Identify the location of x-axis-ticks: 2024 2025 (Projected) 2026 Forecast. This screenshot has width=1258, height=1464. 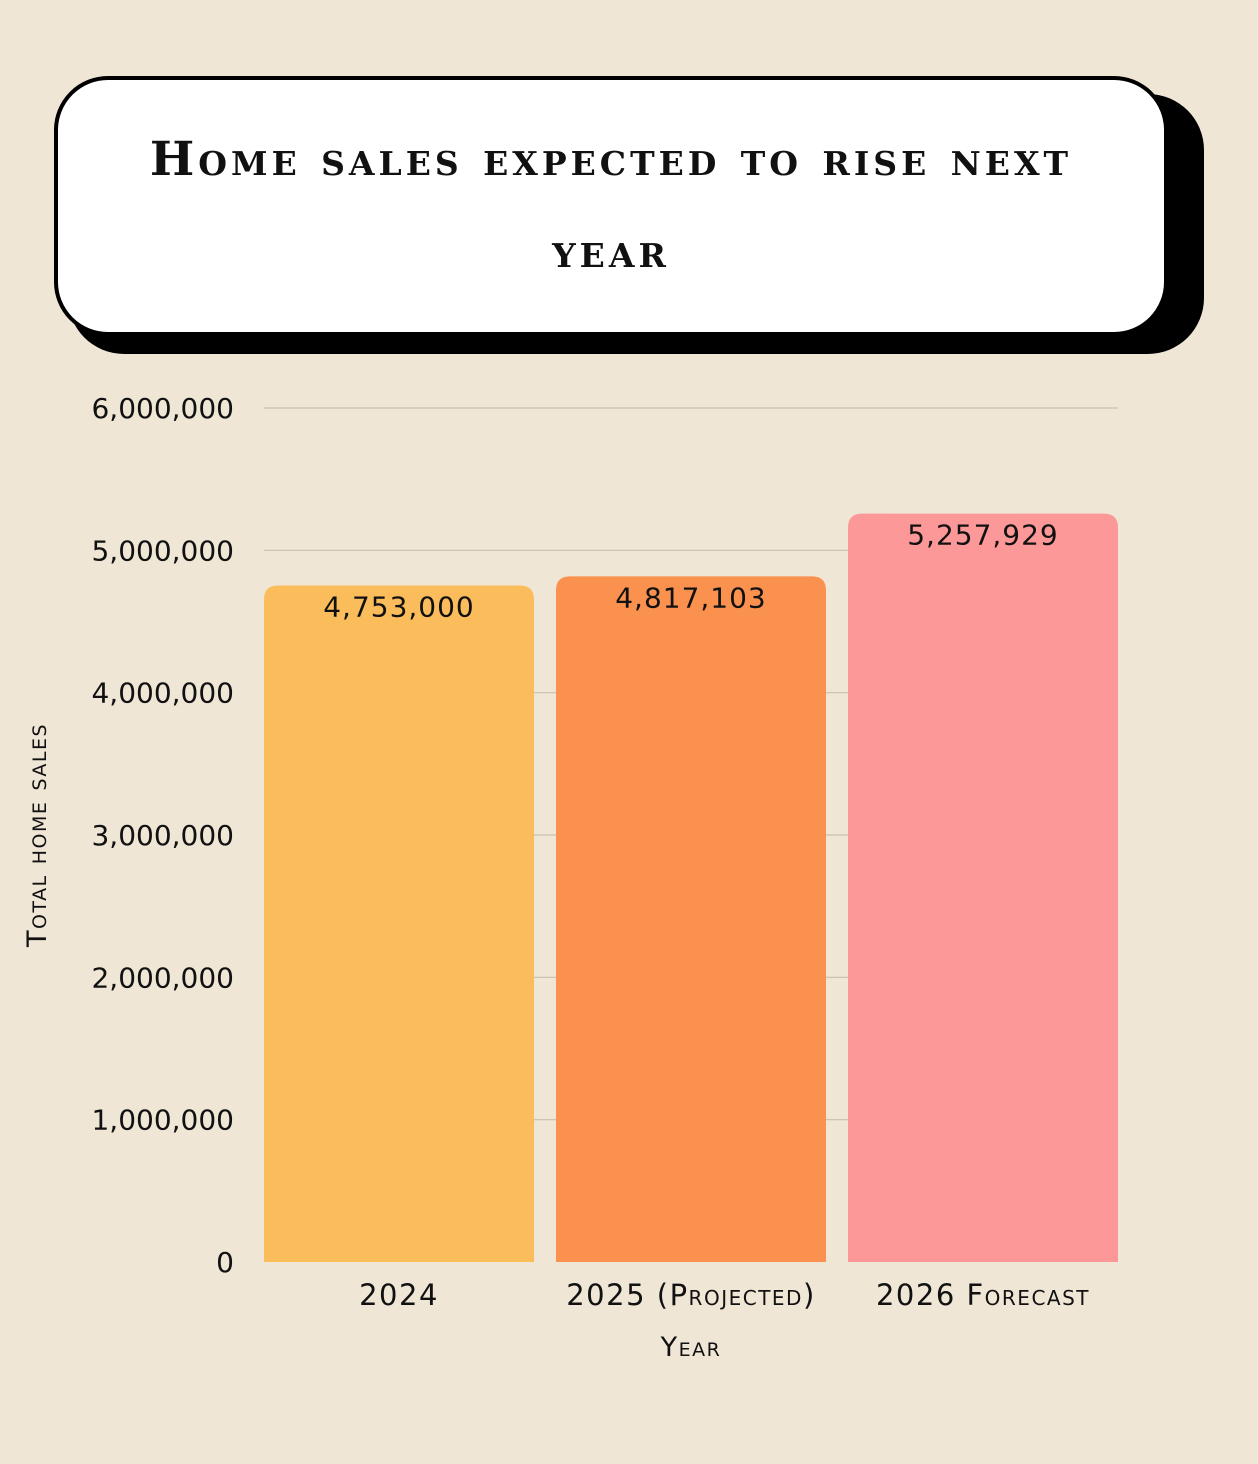
(724, 1295).